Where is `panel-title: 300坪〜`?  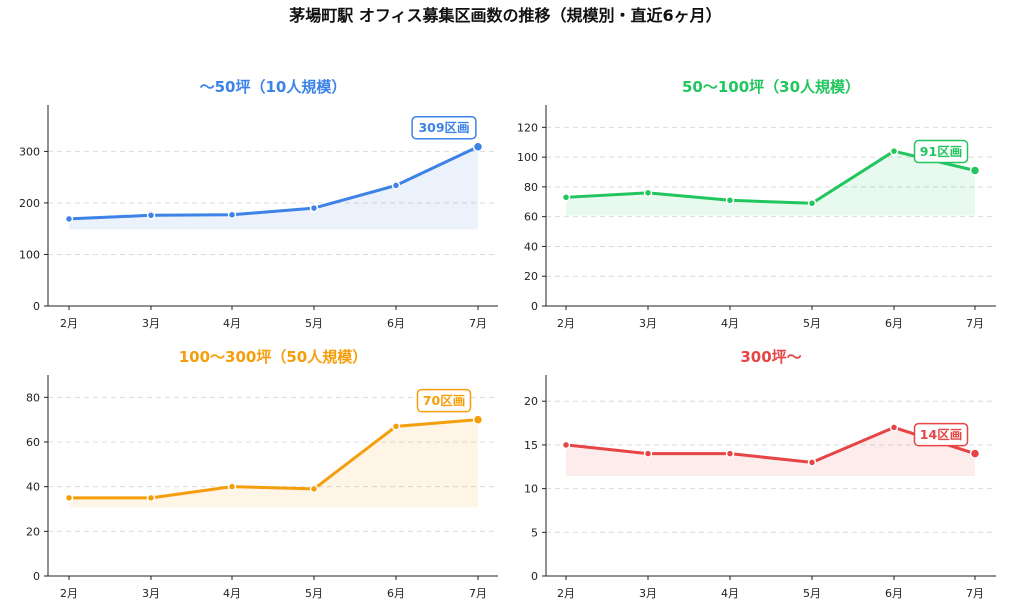 panel-title: 300坪〜 is located at coordinates (770, 357).